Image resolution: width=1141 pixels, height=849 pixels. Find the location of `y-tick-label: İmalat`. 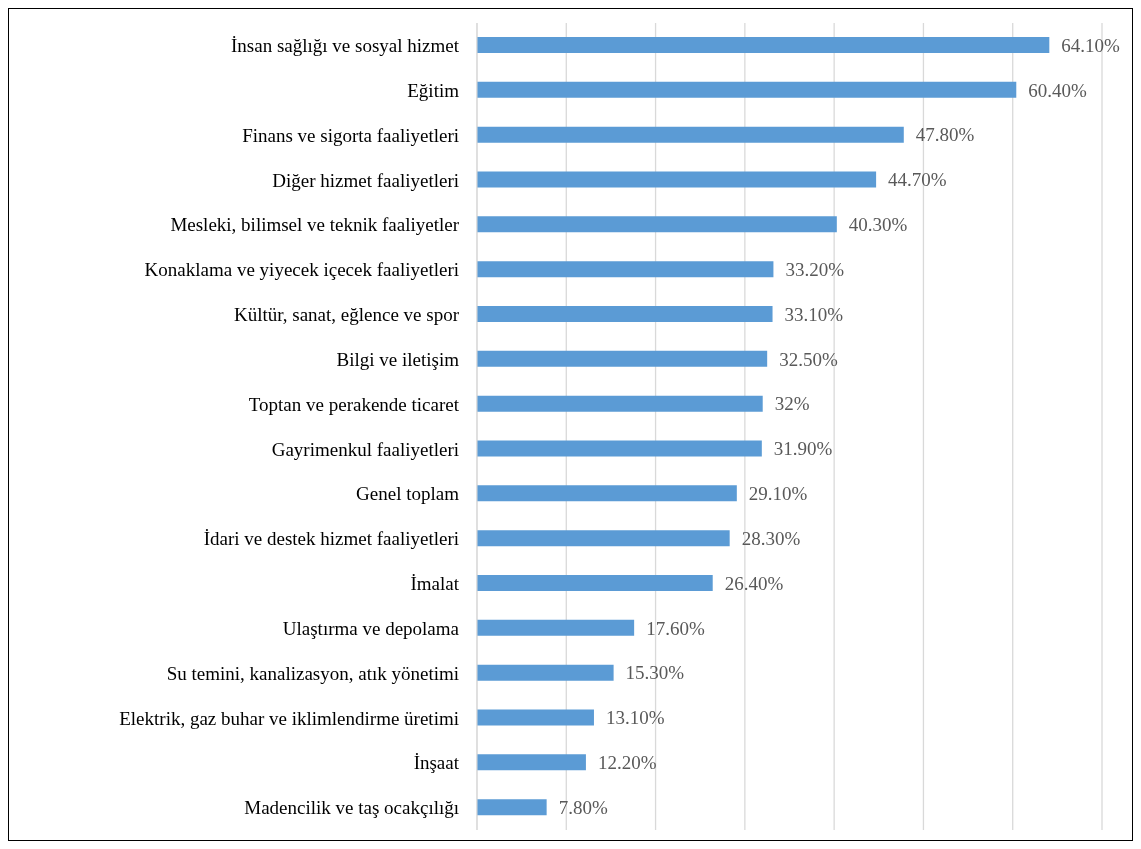

y-tick-label: İmalat is located at coordinates (435, 584).